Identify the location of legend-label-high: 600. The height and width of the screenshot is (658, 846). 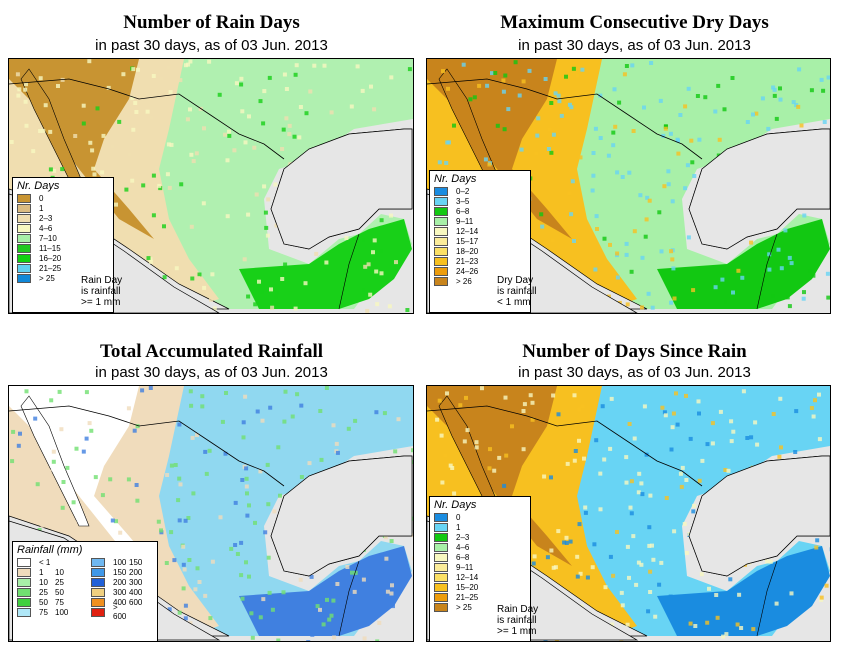
(136, 602).